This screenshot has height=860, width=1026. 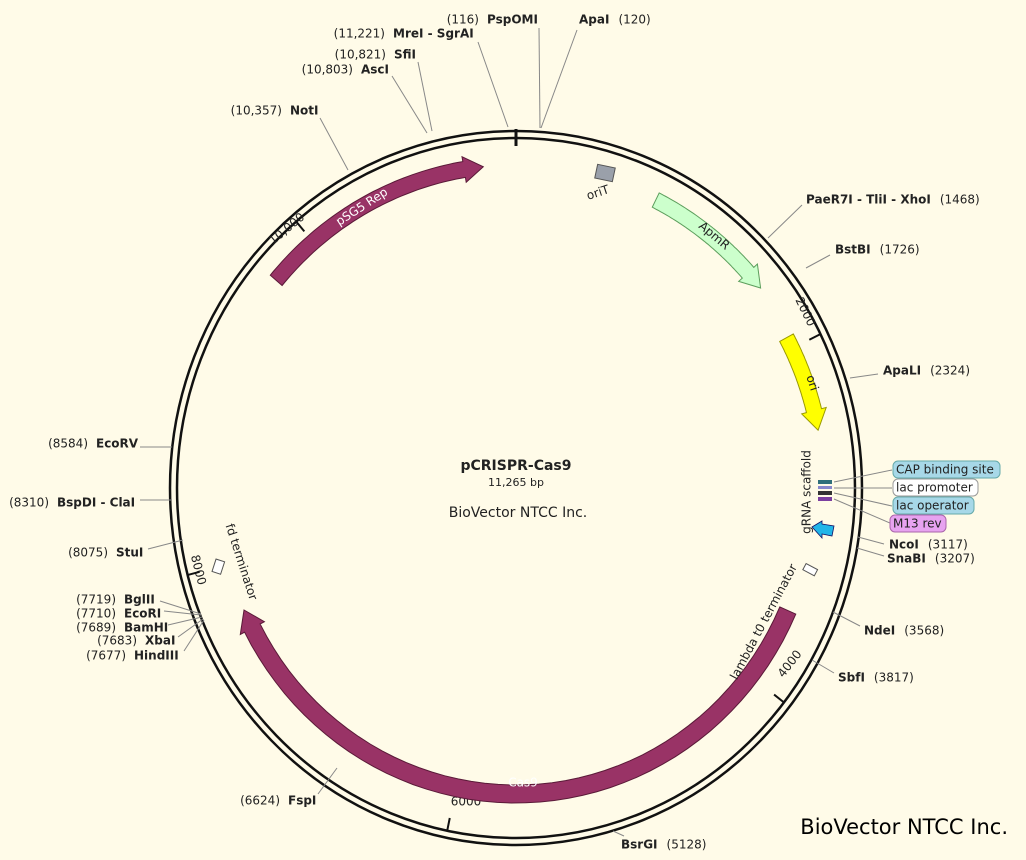 What do you see at coordinates (218, 566) in the screenshot?
I see `fd-mark` at bounding box center [218, 566].